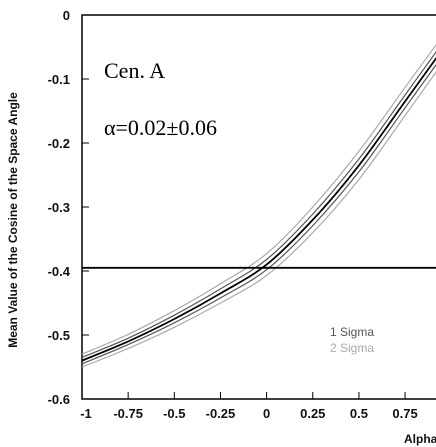 This screenshot has width=436, height=447. Describe the element at coordinates (59, 335) in the screenshot. I see `y-tick-label: -0.5` at that location.